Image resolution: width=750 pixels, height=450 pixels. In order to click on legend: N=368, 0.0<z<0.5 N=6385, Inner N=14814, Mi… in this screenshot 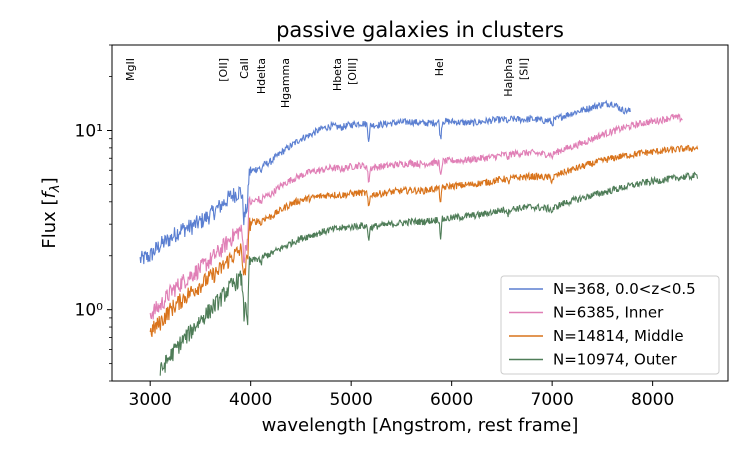, I will do `click(610, 325)`.